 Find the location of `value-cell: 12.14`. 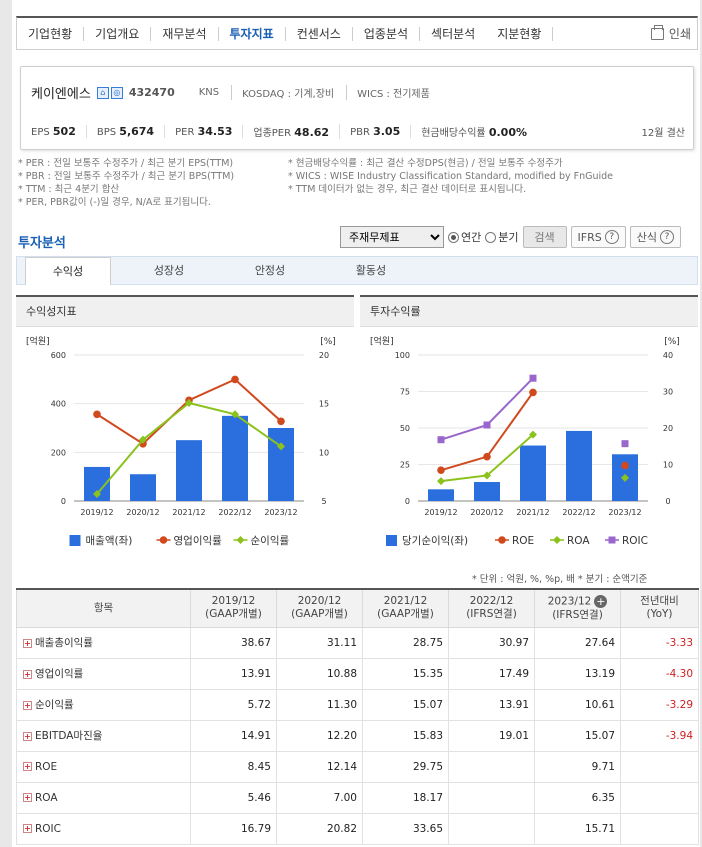

value-cell: 12.14 is located at coordinates (319, 766).